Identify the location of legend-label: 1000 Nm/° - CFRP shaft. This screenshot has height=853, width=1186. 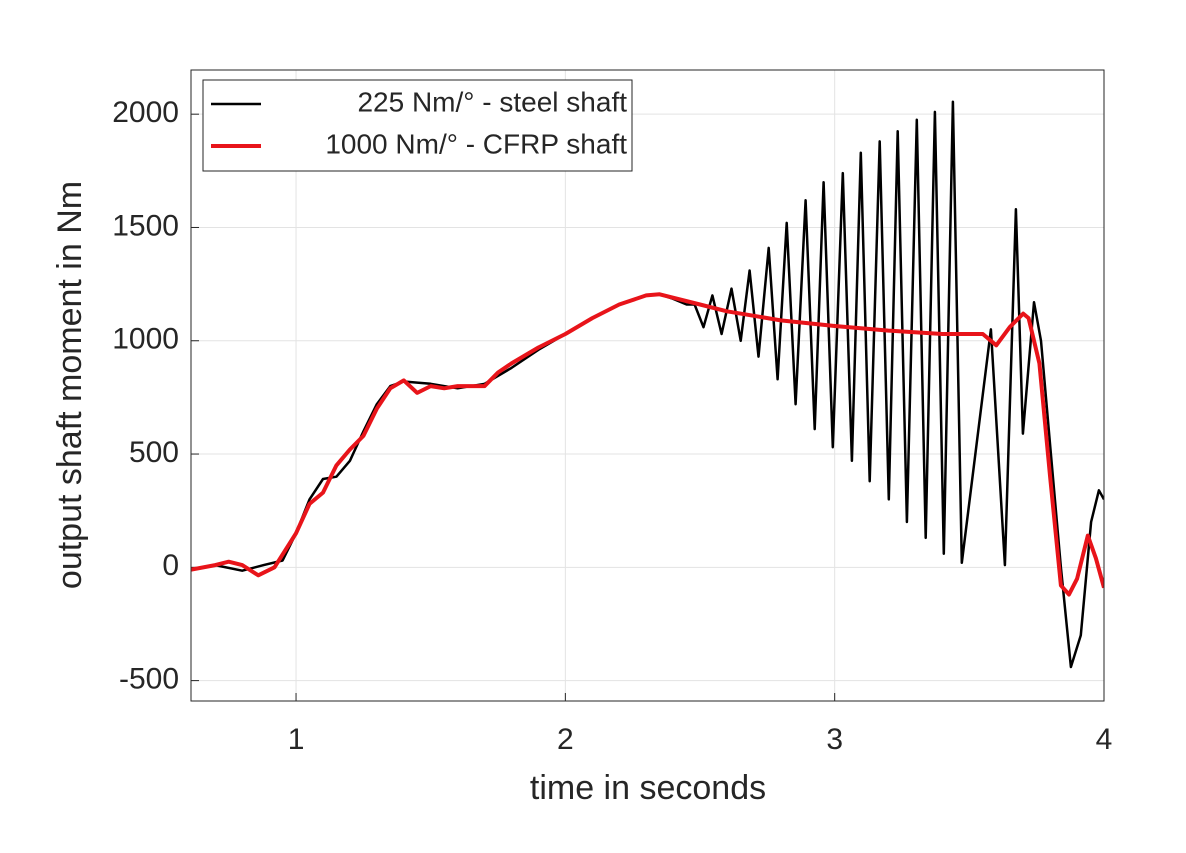
(476, 143).